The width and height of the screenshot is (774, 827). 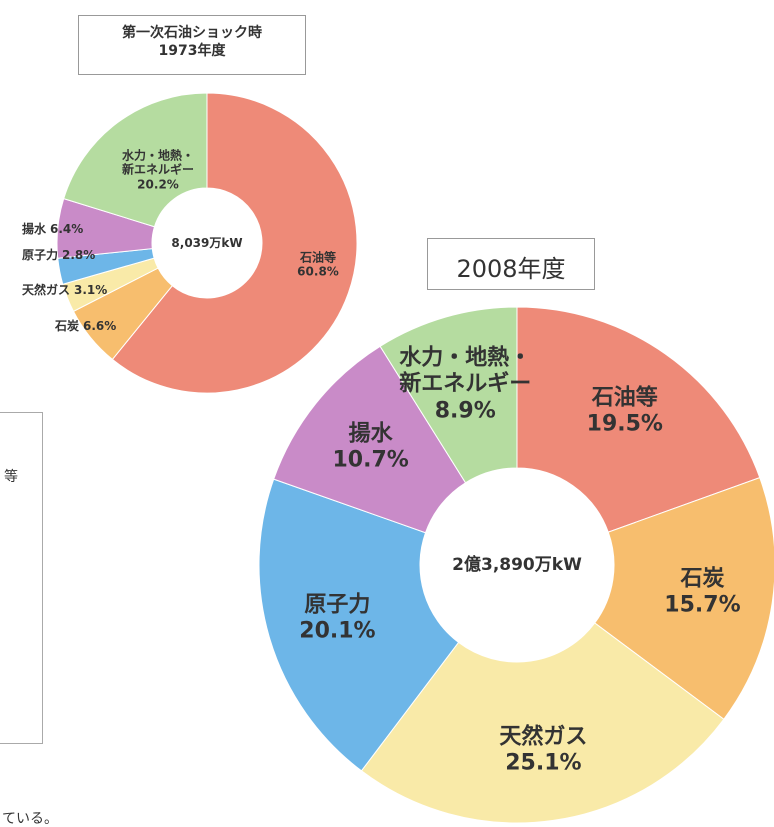 I want to click on value-label: 20.2%, so click(x=158, y=184).